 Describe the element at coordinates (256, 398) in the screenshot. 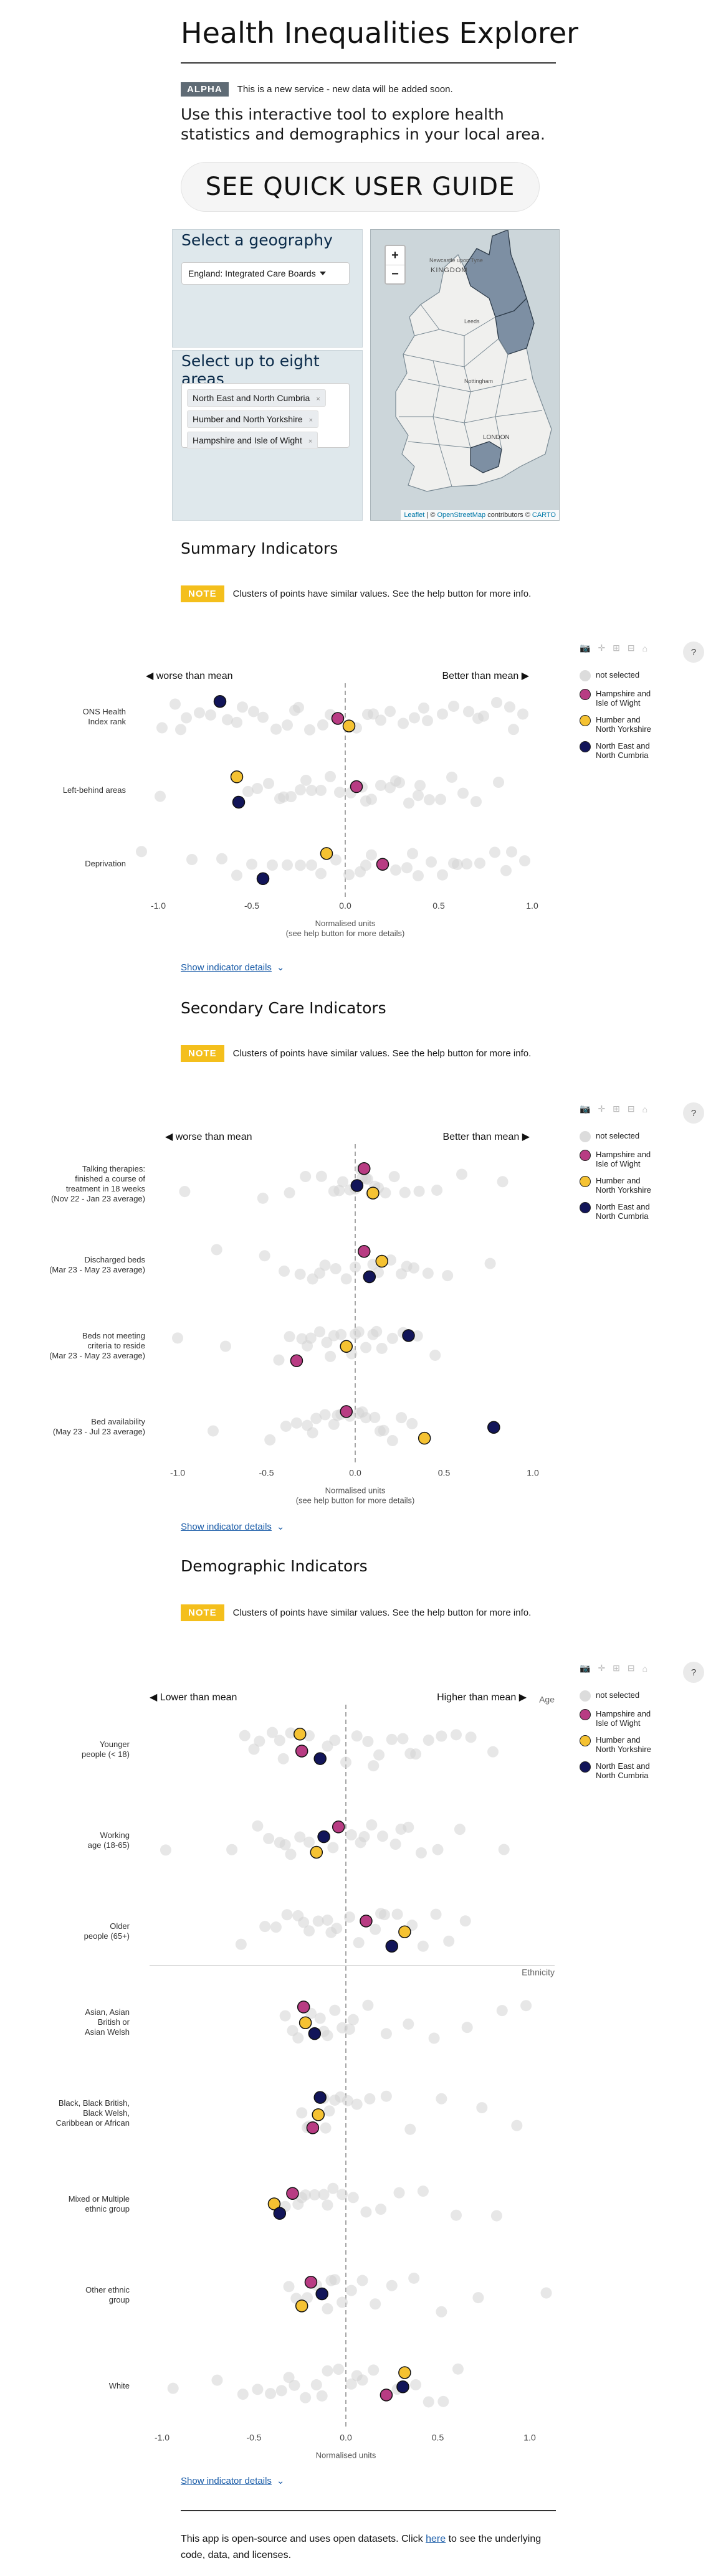

I see `area-chip: North East and North Cumbria ×` at that location.